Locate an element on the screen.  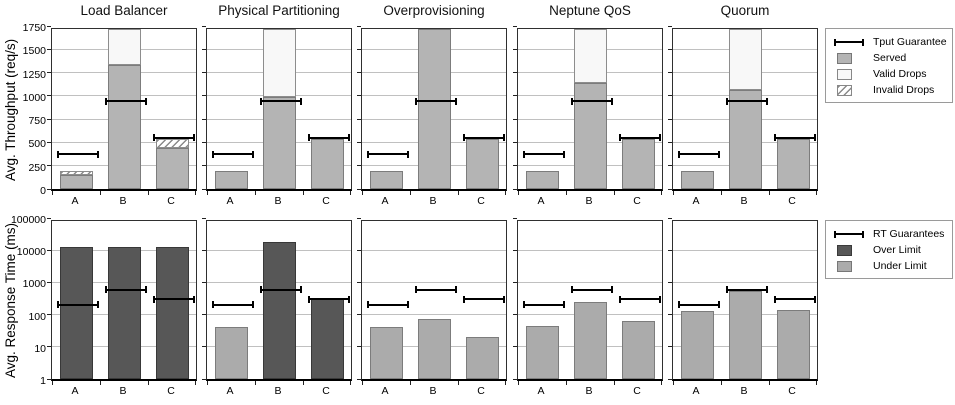
y-tick-label: 500 is located at coordinates (37, 144).